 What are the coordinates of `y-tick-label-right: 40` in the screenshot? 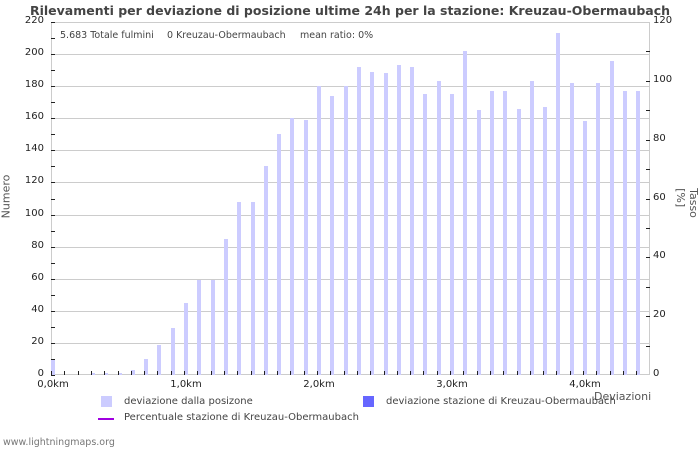 It's located at (659, 255).